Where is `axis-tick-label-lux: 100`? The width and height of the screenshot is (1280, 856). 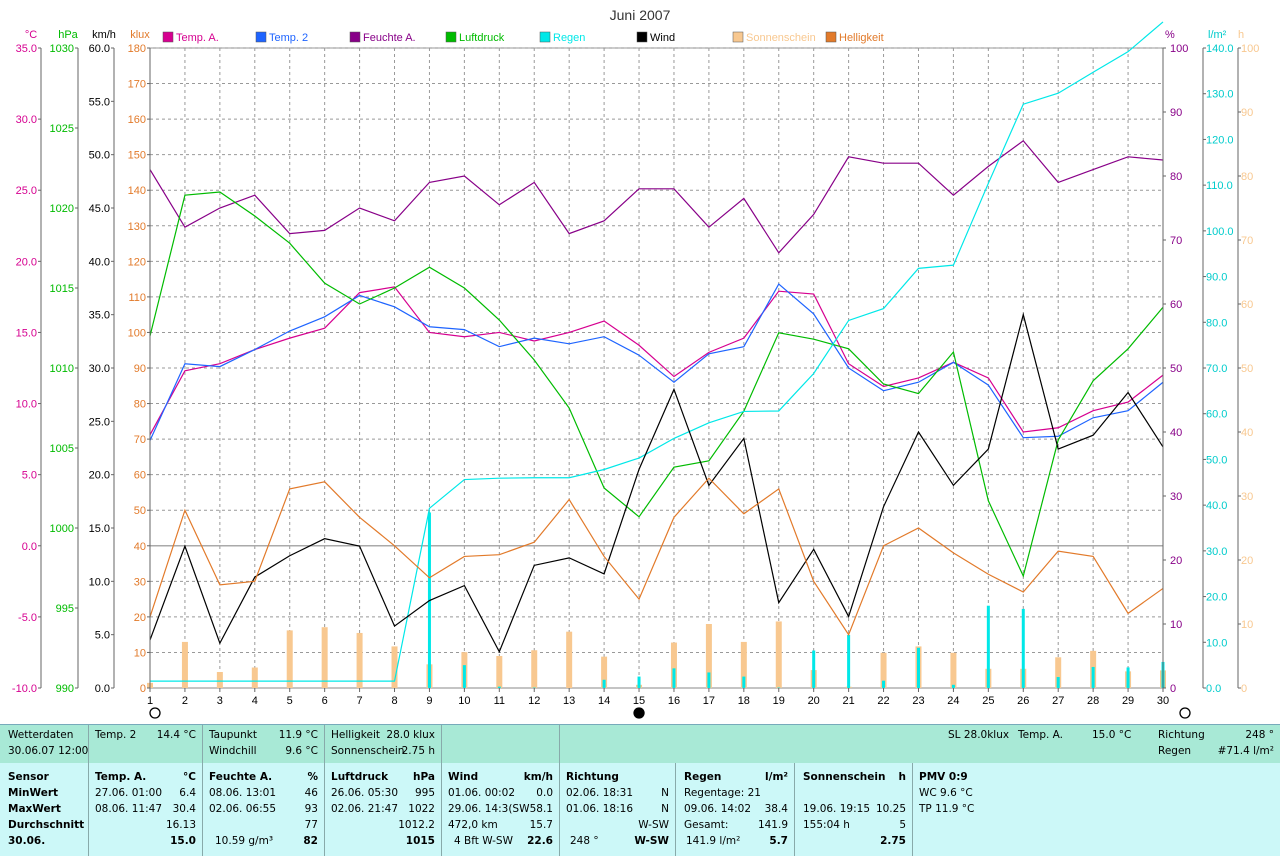 axis-tick-label-lux: 100 is located at coordinates (137, 333).